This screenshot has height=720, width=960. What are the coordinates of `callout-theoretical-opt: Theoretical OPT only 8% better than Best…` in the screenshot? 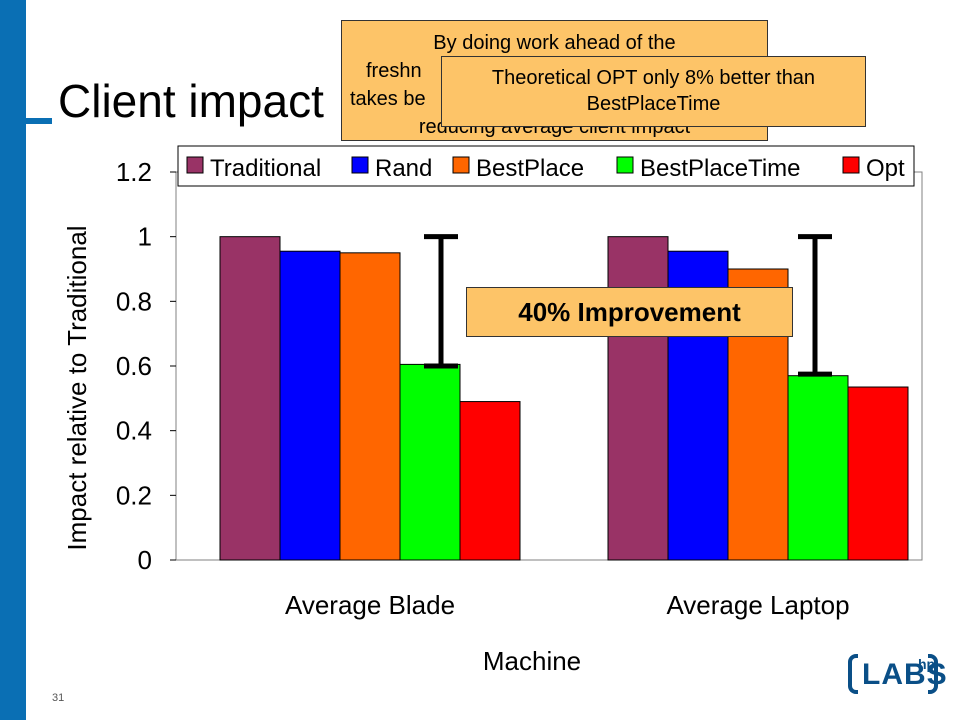 It's located at (653, 91).